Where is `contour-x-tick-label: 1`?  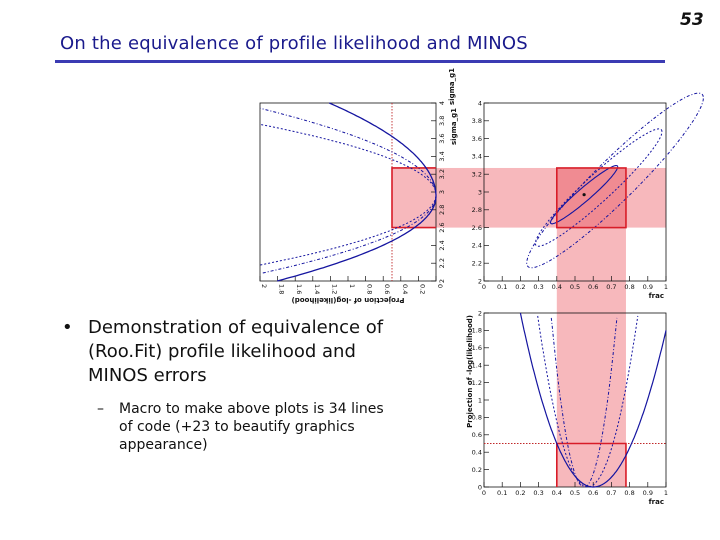
contour-x-tick-label: 1 is located at coordinates (666, 287).